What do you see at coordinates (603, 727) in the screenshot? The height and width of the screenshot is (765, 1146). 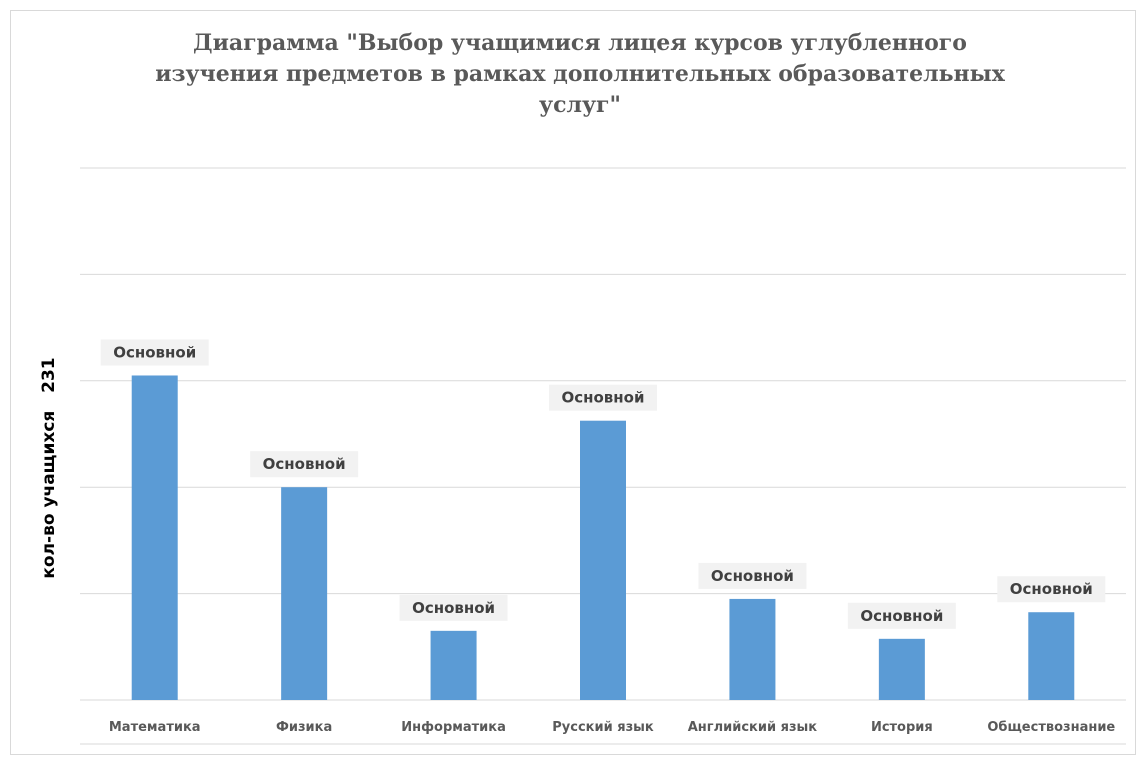 I see `x-tick-label: Русский язык` at bounding box center [603, 727].